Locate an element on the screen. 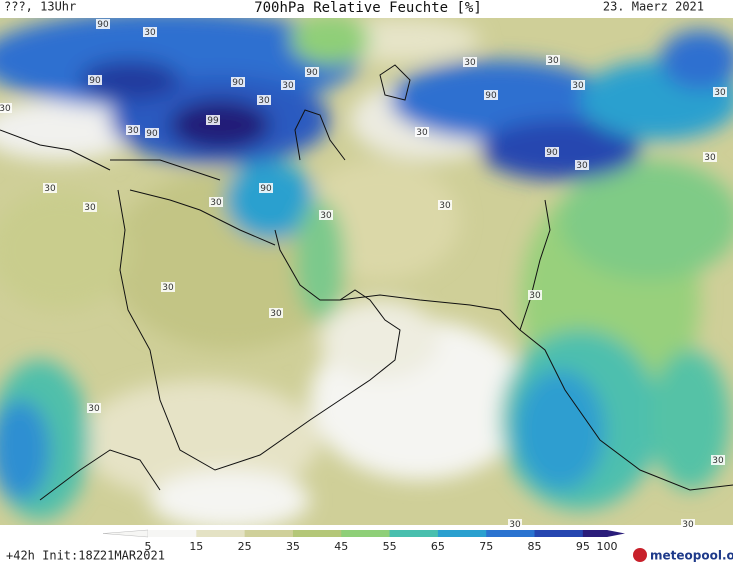  footer-run: +42h Init:18Z21MAR2021 is located at coordinates (85, 556).